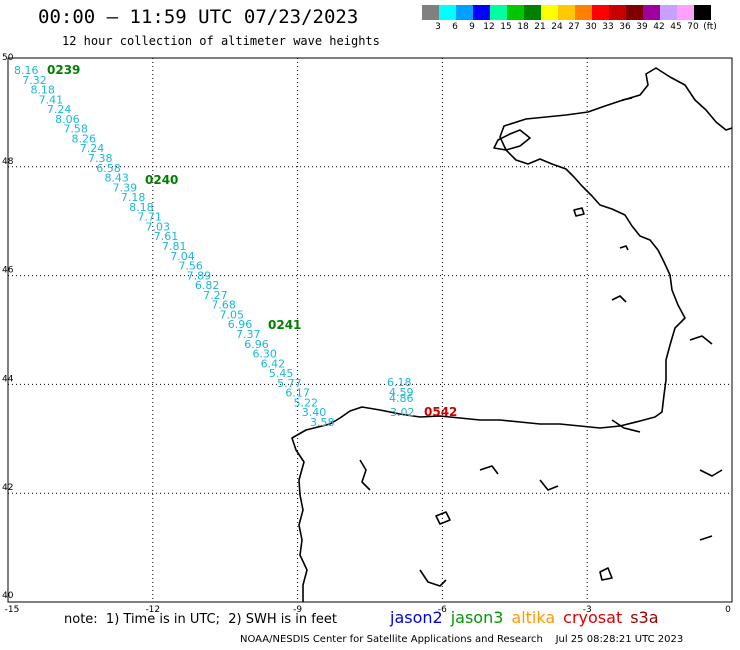  What do you see at coordinates (67, 119) in the screenshot?
I see `wave-height-label: 8.06` at bounding box center [67, 119].